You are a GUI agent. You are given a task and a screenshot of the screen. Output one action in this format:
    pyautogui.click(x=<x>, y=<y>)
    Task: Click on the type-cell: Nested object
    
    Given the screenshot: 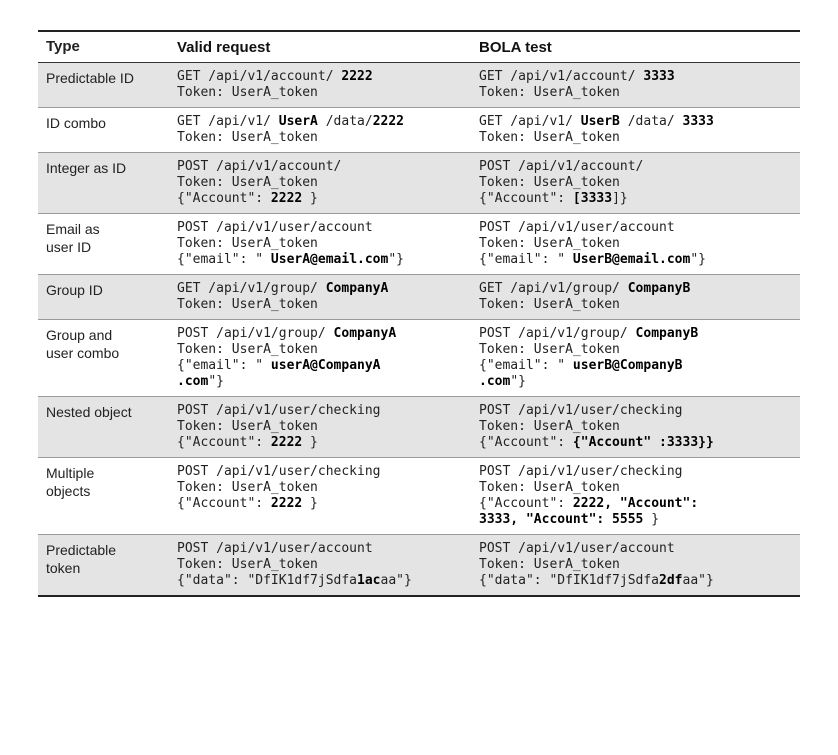 What is the action you would take?
    pyautogui.click(x=104, y=427)
    